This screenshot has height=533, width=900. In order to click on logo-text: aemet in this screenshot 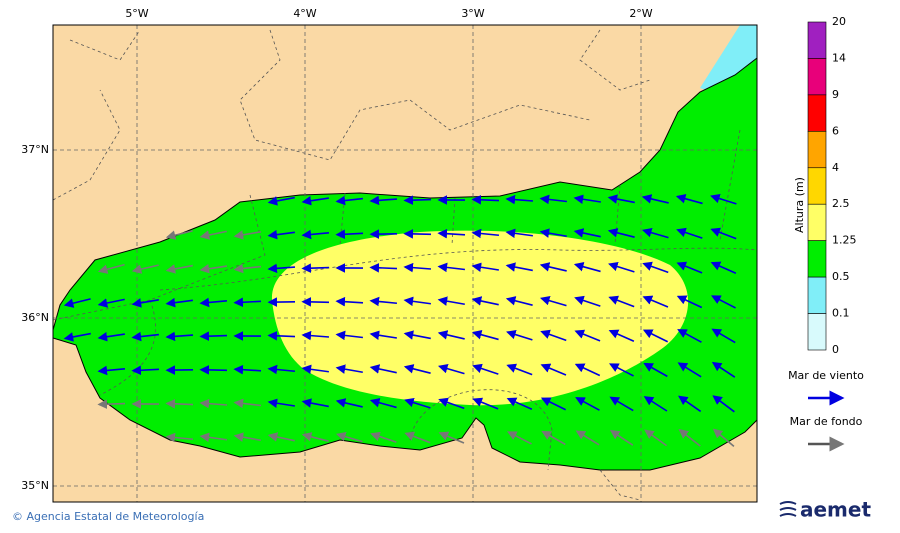, I will do `click(835, 510)`.